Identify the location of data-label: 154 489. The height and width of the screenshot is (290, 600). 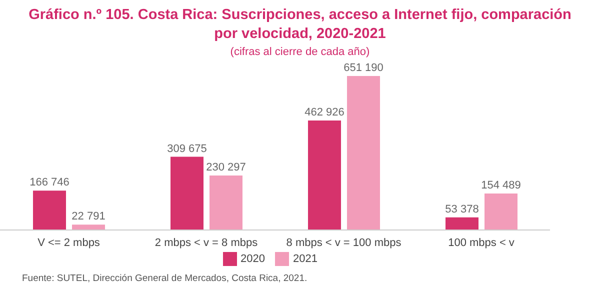
(501, 185).